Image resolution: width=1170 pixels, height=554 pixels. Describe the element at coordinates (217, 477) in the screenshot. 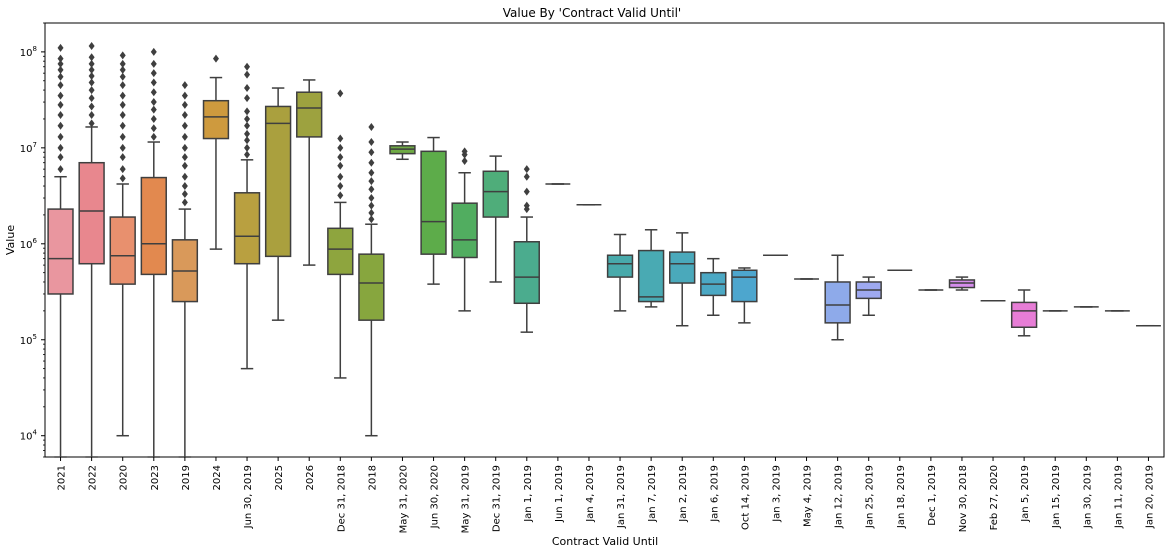

I see `x-tick-label: 2024` at that location.